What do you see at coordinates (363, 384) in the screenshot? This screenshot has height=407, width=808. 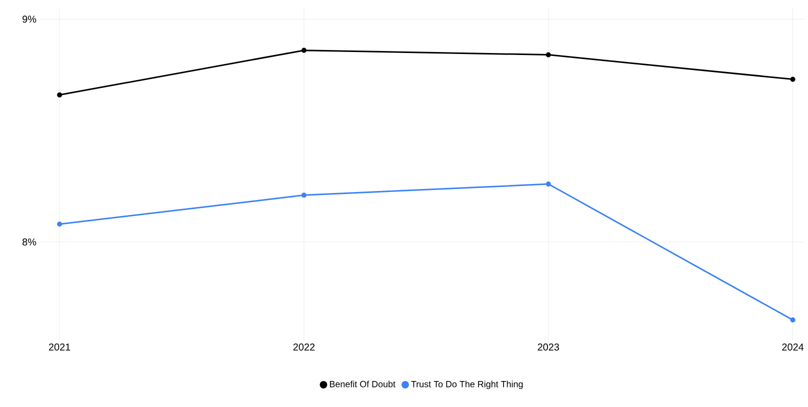 I see `legend-label: Benefit Of Doubt` at bounding box center [363, 384].